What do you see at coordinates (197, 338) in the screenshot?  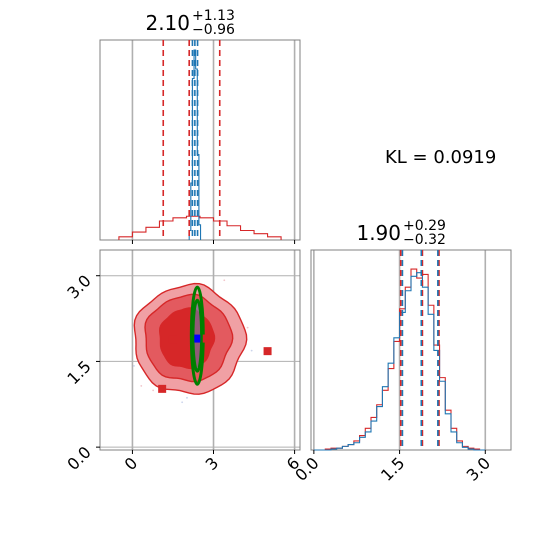 I see `approx-marker` at bounding box center [197, 338].